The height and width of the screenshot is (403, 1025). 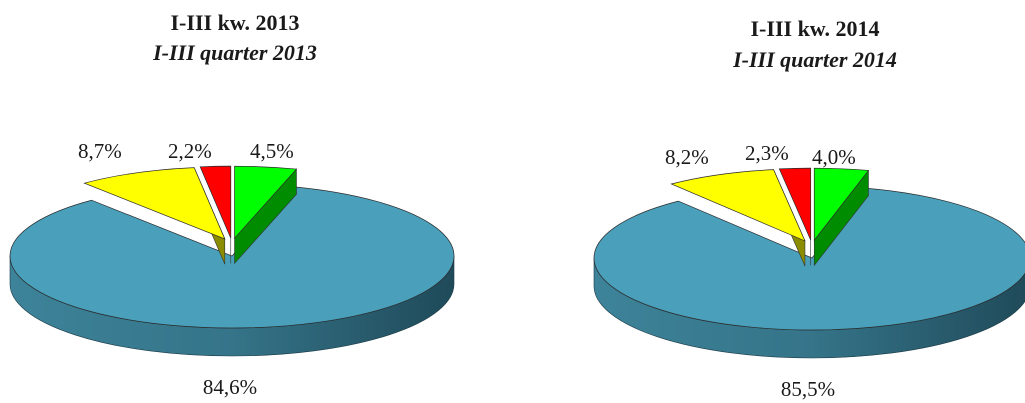 I want to click on slice-label-green: 4,0%, so click(x=834, y=157).